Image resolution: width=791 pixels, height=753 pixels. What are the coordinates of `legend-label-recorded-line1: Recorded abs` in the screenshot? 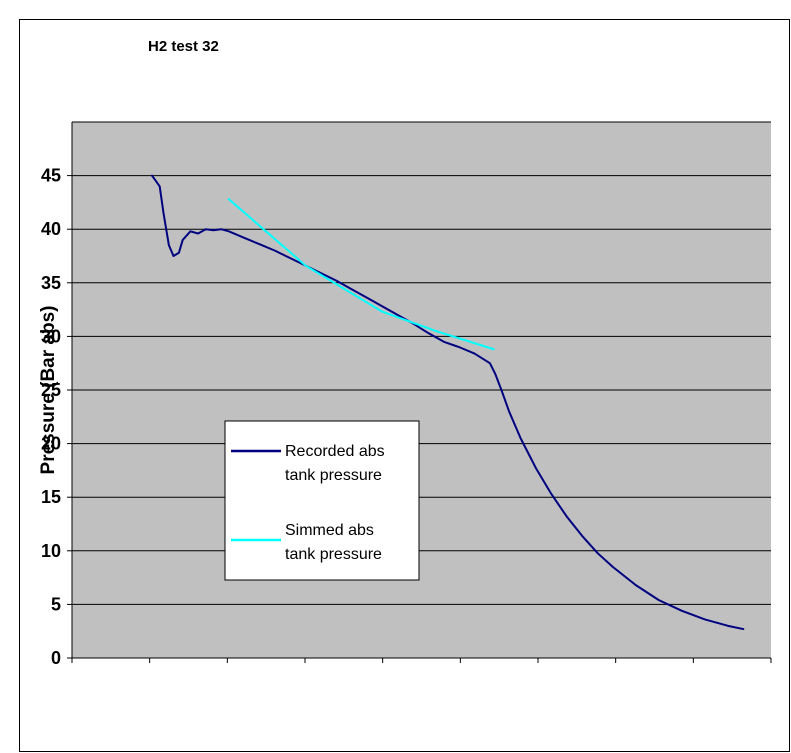 It's located at (335, 451).